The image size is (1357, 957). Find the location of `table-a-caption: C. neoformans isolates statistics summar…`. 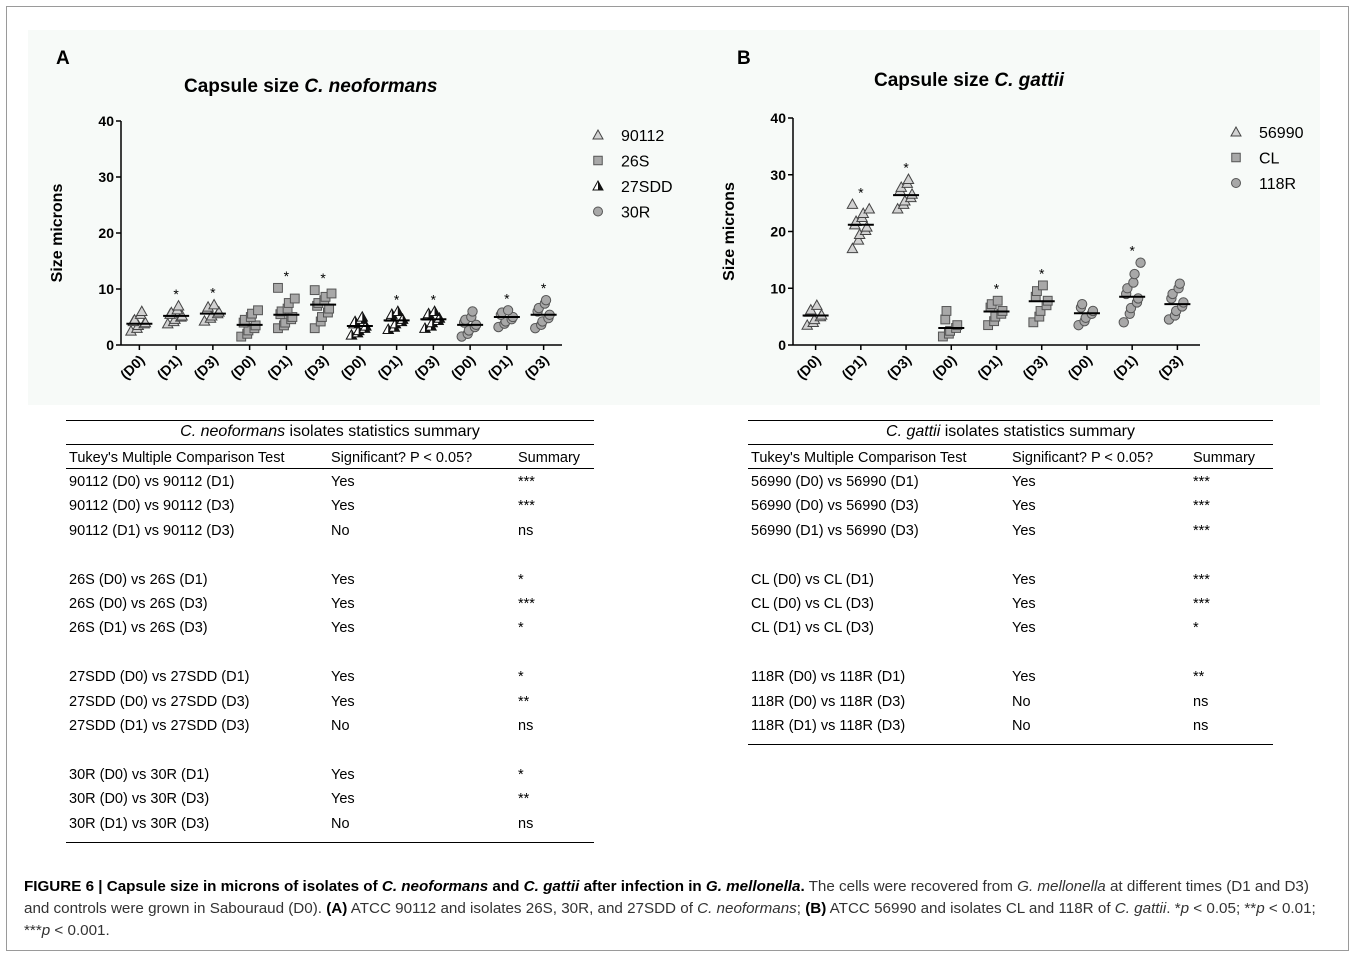

table-a-caption: C. neoformans isolates statistics summar… is located at coordinates (330, 432).